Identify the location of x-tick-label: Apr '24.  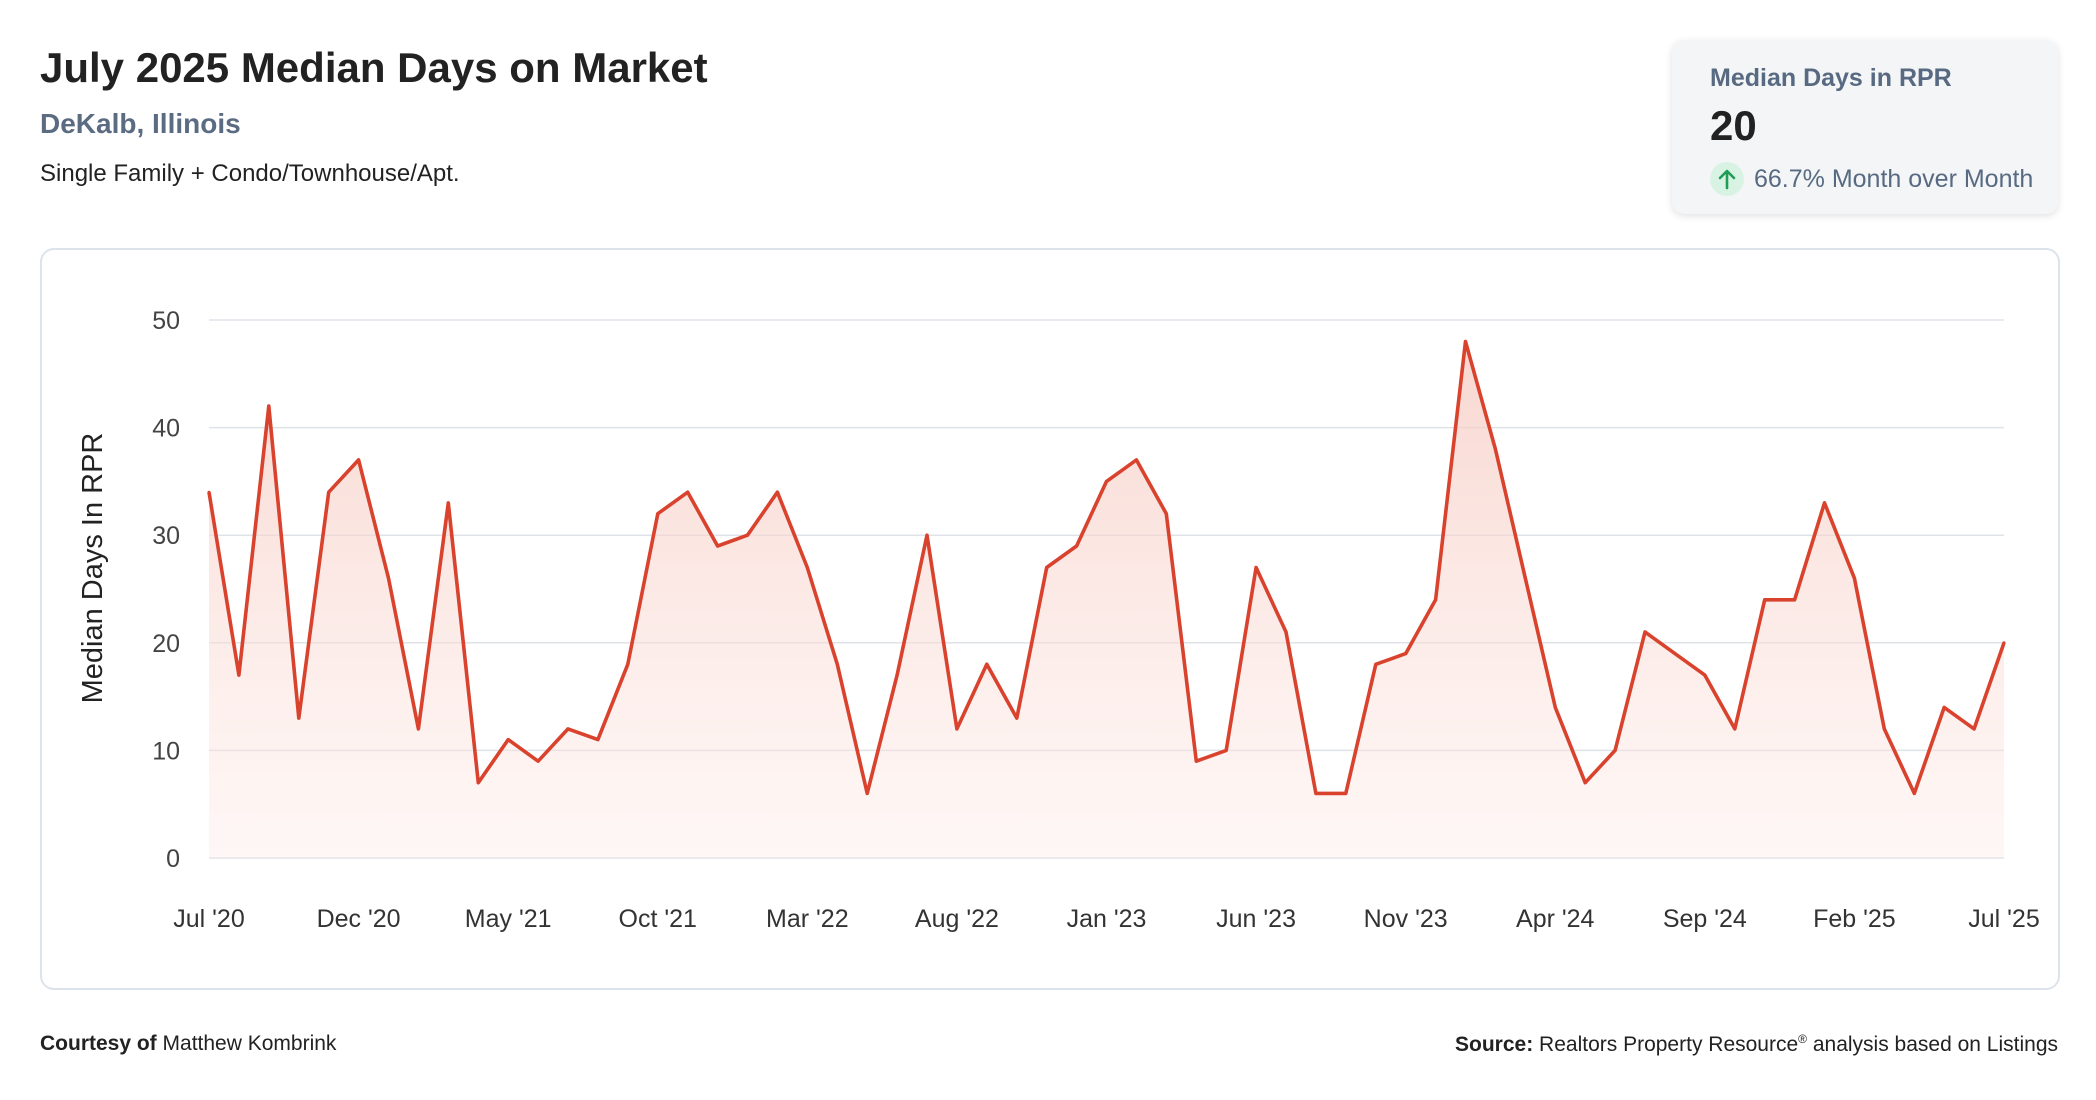
(1555, 919).